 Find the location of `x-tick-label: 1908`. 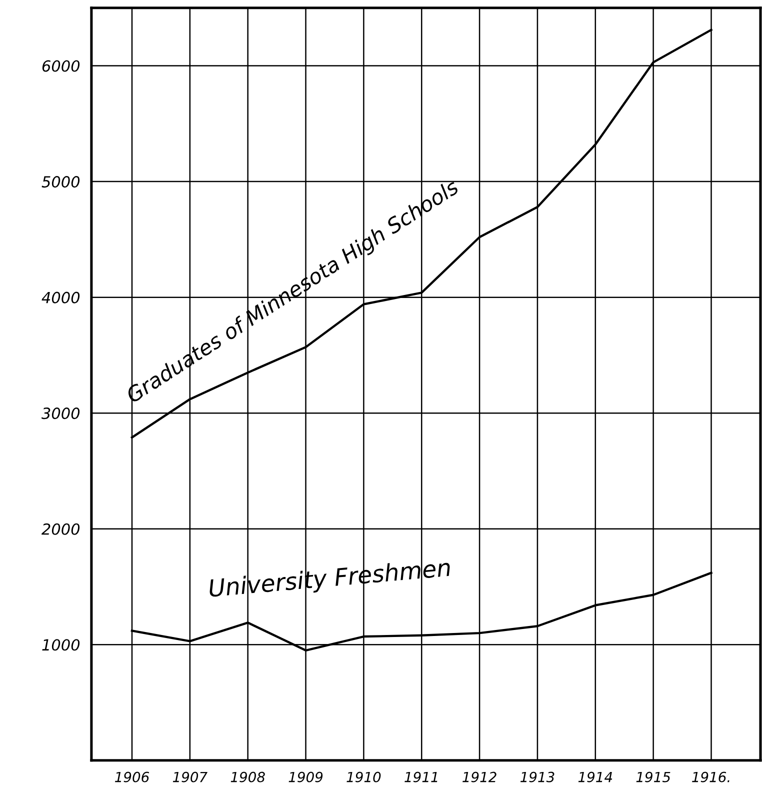

x-tick-label: 1908 is located at coordinates (247, 777).